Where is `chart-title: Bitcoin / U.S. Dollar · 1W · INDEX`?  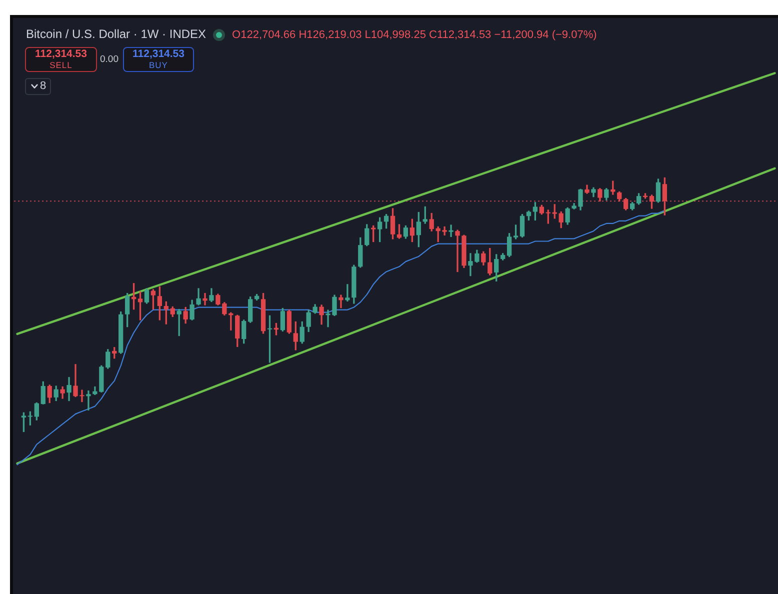
chart-title: Bitcoin / U.S. Dollar · 1W · INDEX is located at coordinates (116, 34).